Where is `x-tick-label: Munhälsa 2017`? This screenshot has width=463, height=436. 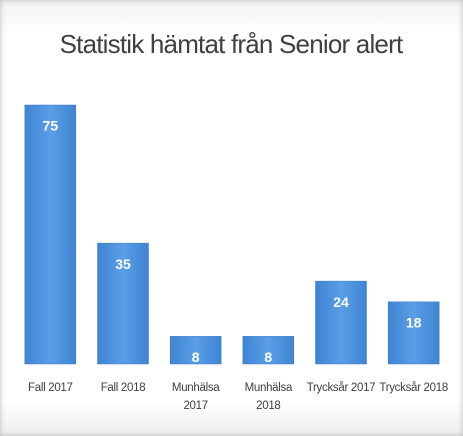 x-tick-label: Munhälsa 2017 is located at coordinates (195, 397).